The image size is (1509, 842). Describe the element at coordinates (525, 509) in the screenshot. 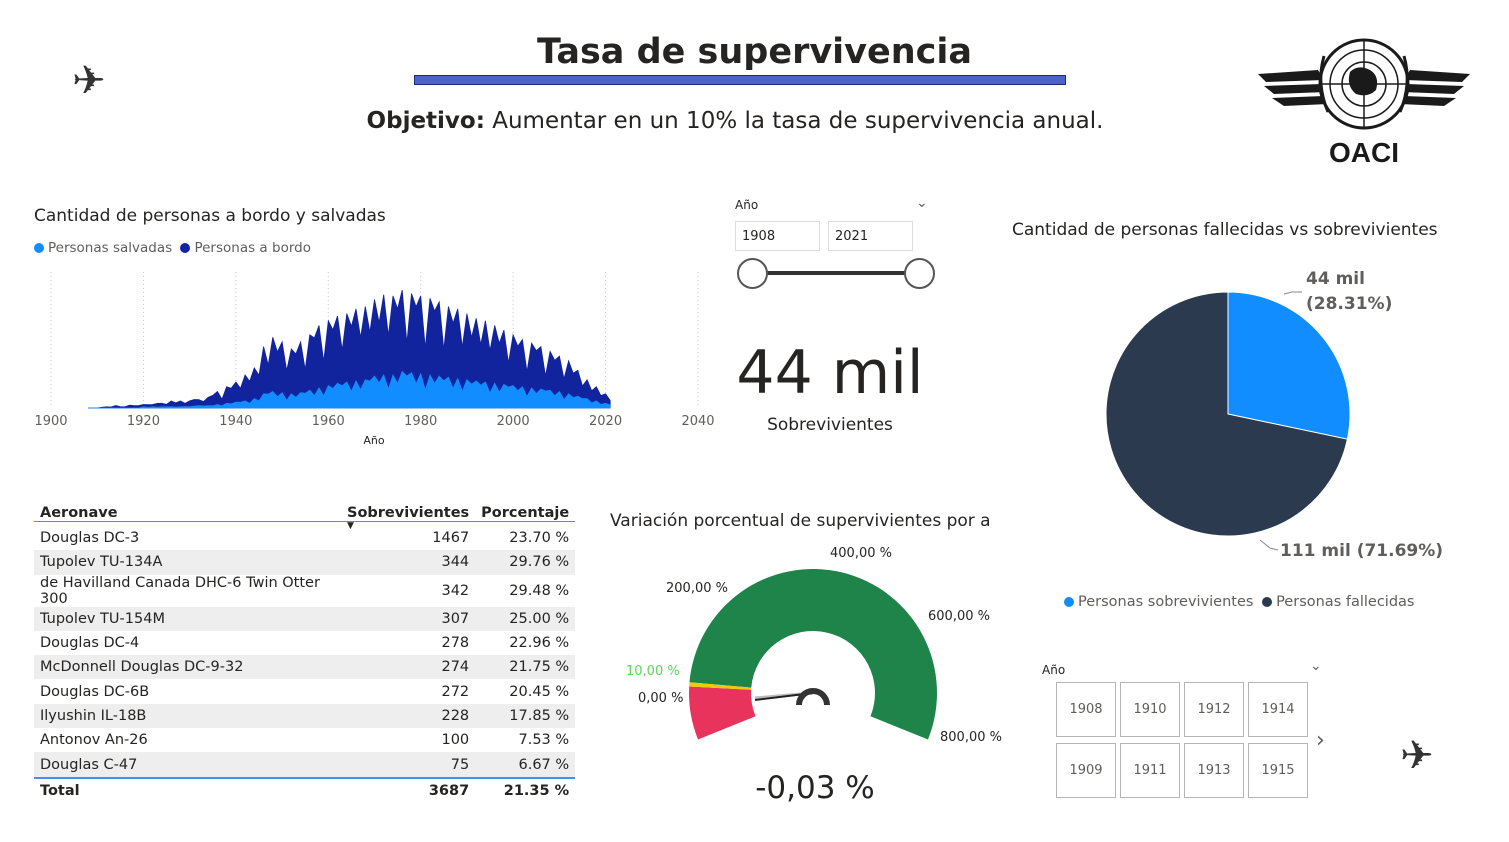

I see `col-header-porcentaje: Porcentaje` at that location.